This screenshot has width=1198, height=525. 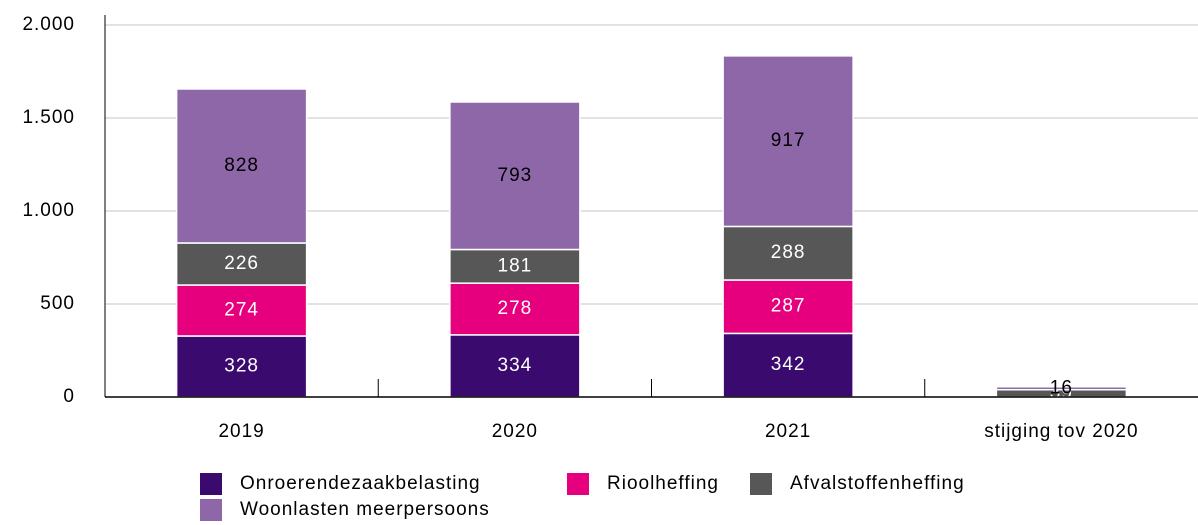 What do you see at coordinates (241, 431) in the screenshot?
I see `x-tick-label: 2019` at bounding box center [241, 431].